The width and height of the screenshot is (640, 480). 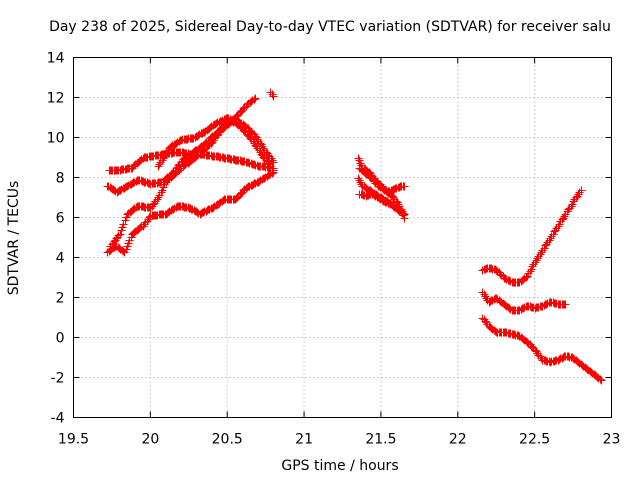 I want to click on series-track-d, so click(x=190, y=212).